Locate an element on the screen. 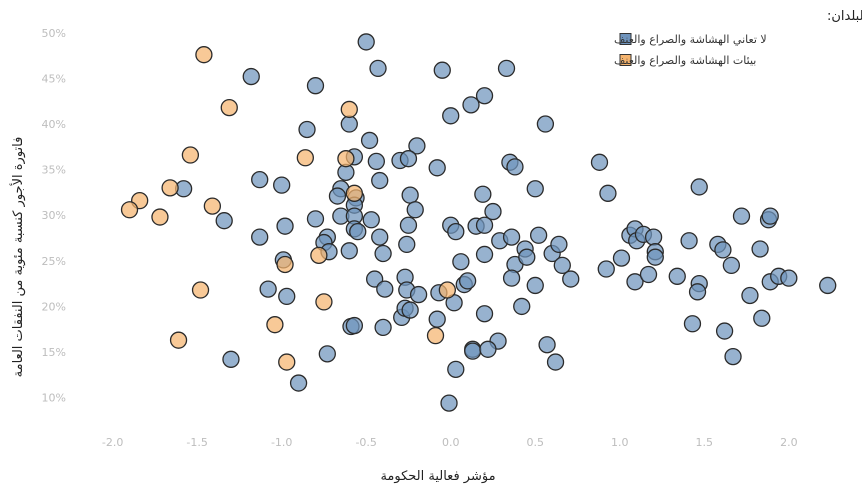 This screenshot has width=862, height=502. x-tick-label: -1.0 is located at coordinates (281, 442).